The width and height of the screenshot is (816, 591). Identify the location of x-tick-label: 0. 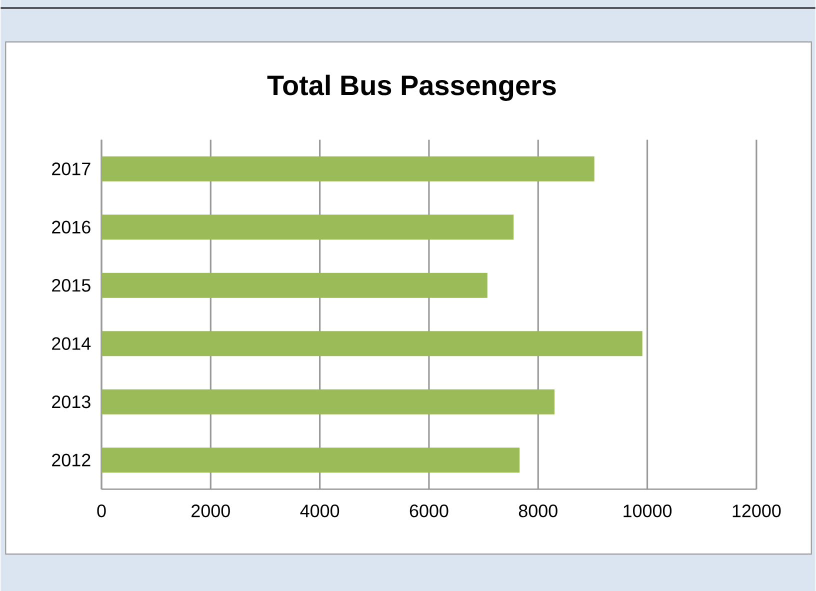
(101, 511).